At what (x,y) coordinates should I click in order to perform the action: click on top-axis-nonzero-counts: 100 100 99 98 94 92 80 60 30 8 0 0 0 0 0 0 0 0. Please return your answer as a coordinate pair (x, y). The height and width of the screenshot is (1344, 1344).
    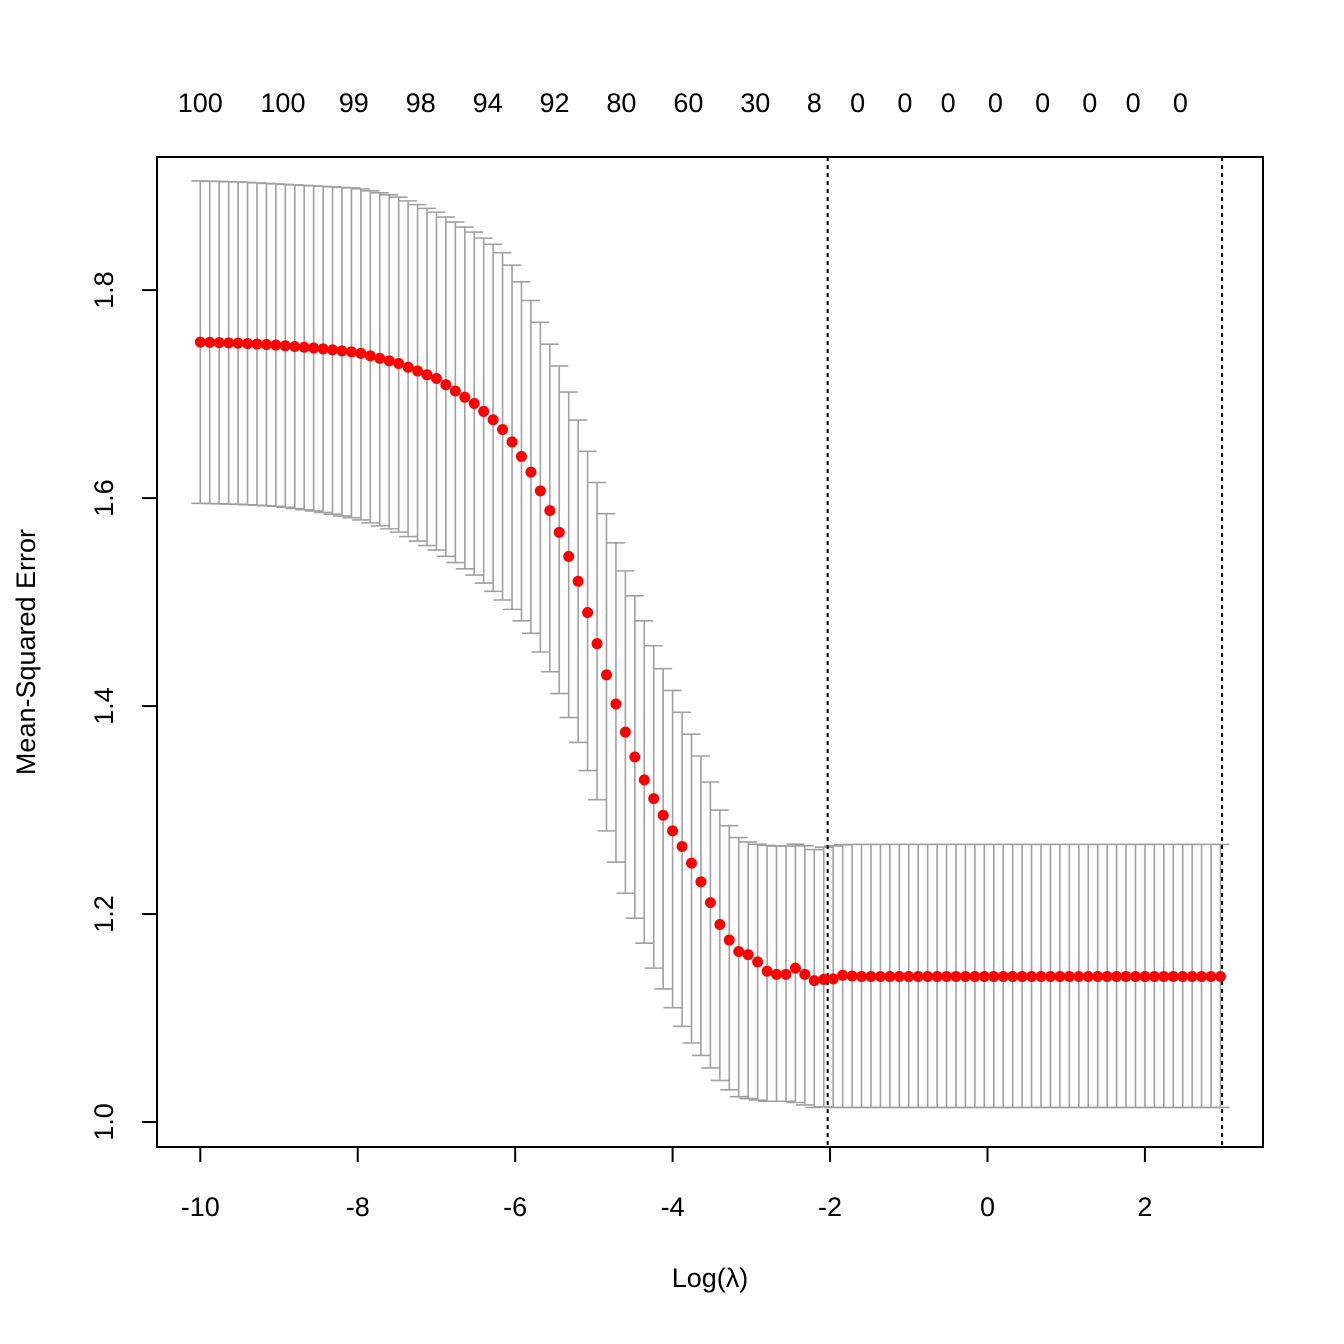
    Looking at the image, I should click on (683, 103).